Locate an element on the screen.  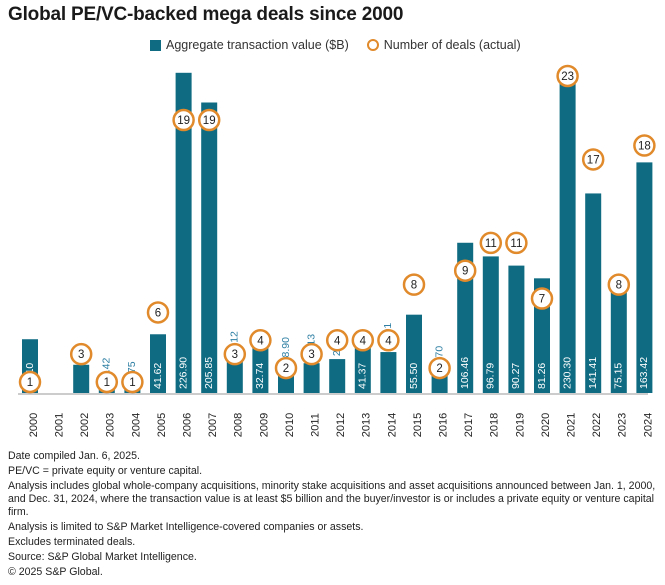
bar-value-label: 106.46 is located at coordinates (465, 373).